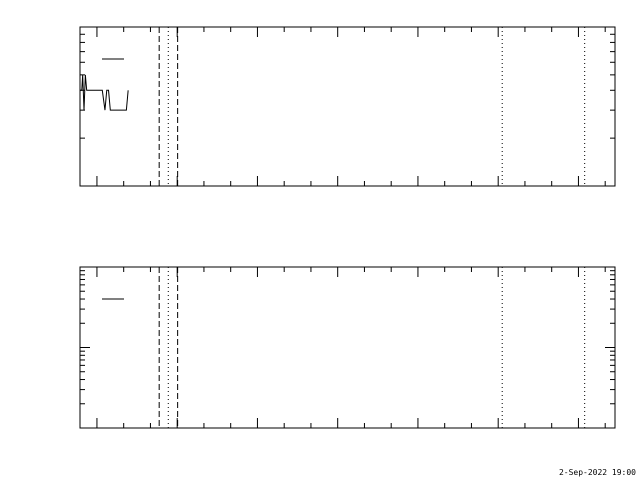 The image size is (640, 480). I want to click on series-line, so click(104, 92).